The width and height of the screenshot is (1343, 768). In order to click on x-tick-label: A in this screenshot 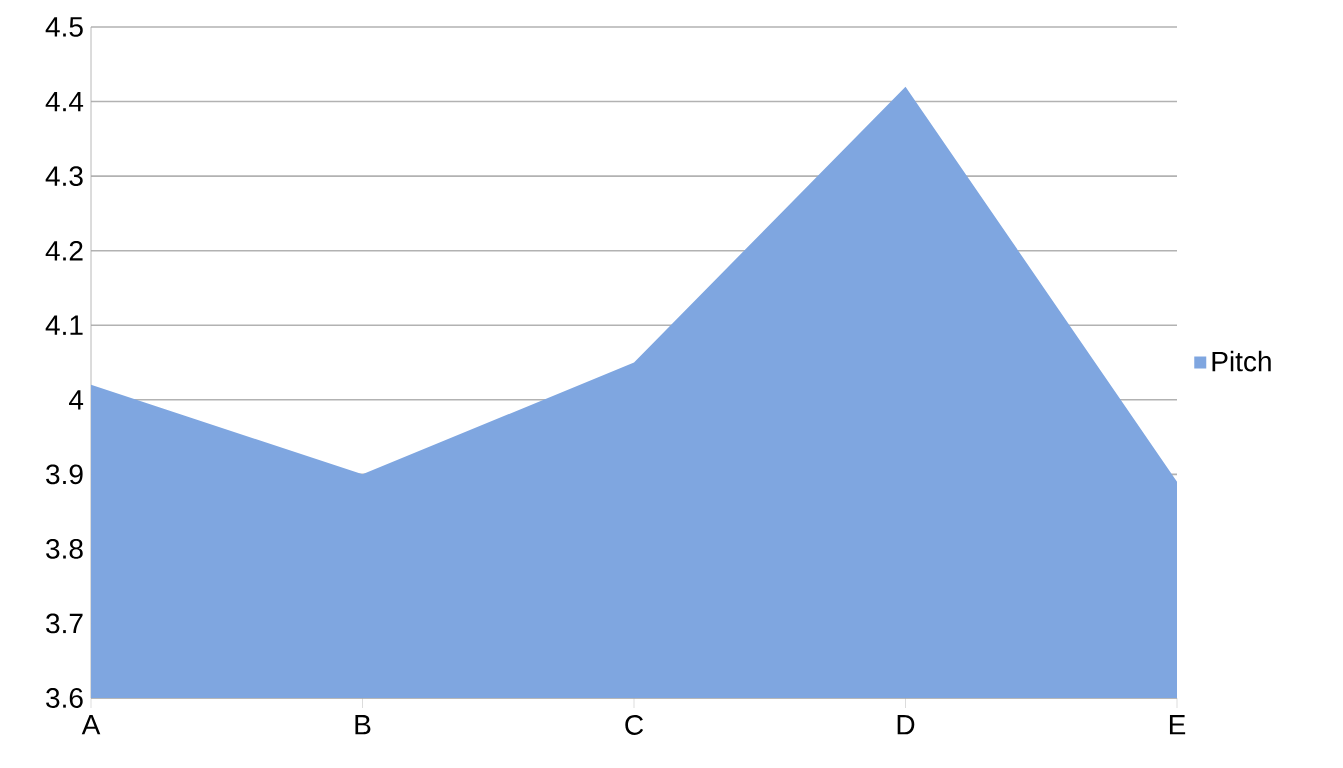, I will do `click(91, 725)`.